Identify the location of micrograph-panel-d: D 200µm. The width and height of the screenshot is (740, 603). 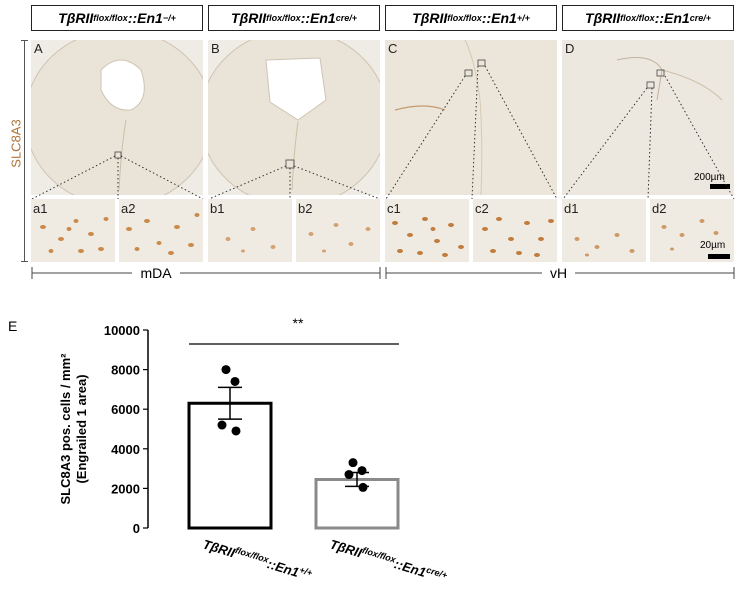
(648, 117).